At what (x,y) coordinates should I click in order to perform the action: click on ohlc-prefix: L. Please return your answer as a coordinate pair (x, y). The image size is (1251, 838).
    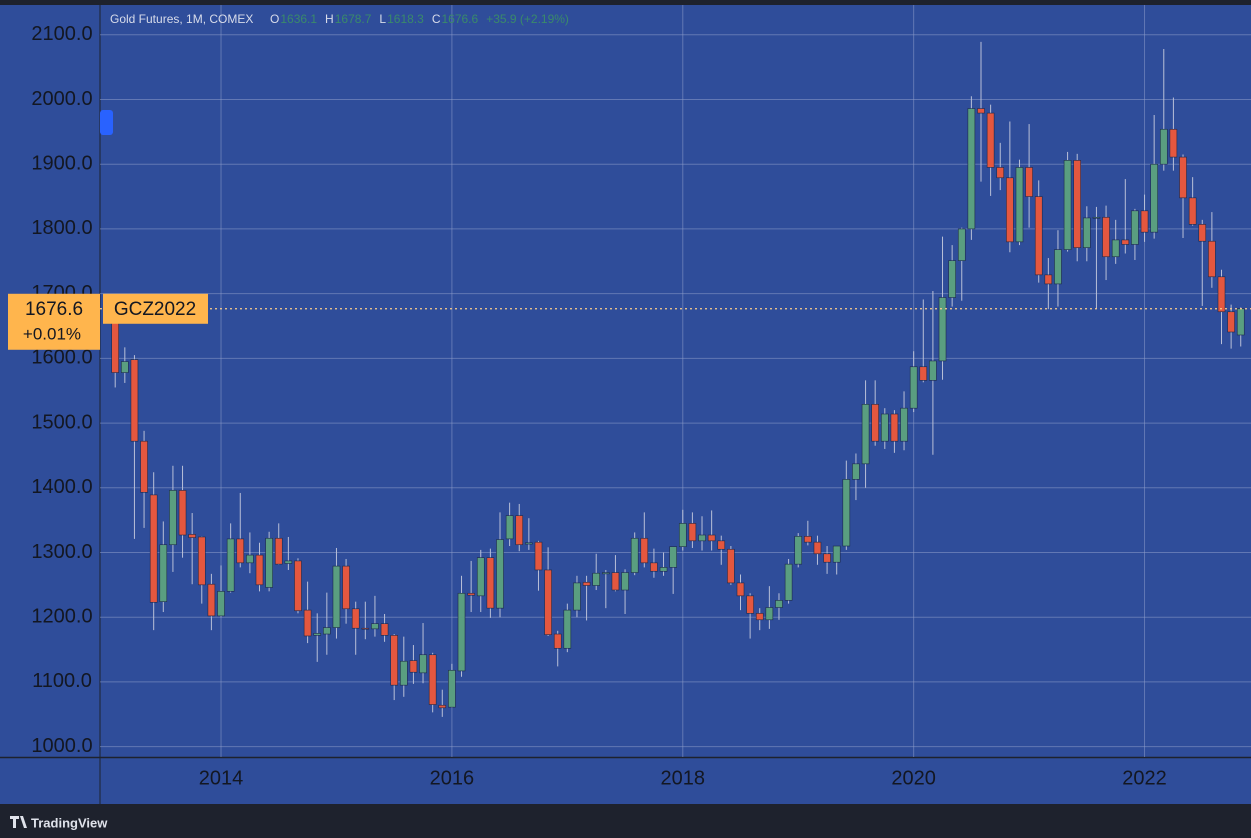
    Looking at the image, I should click on (382, 19).